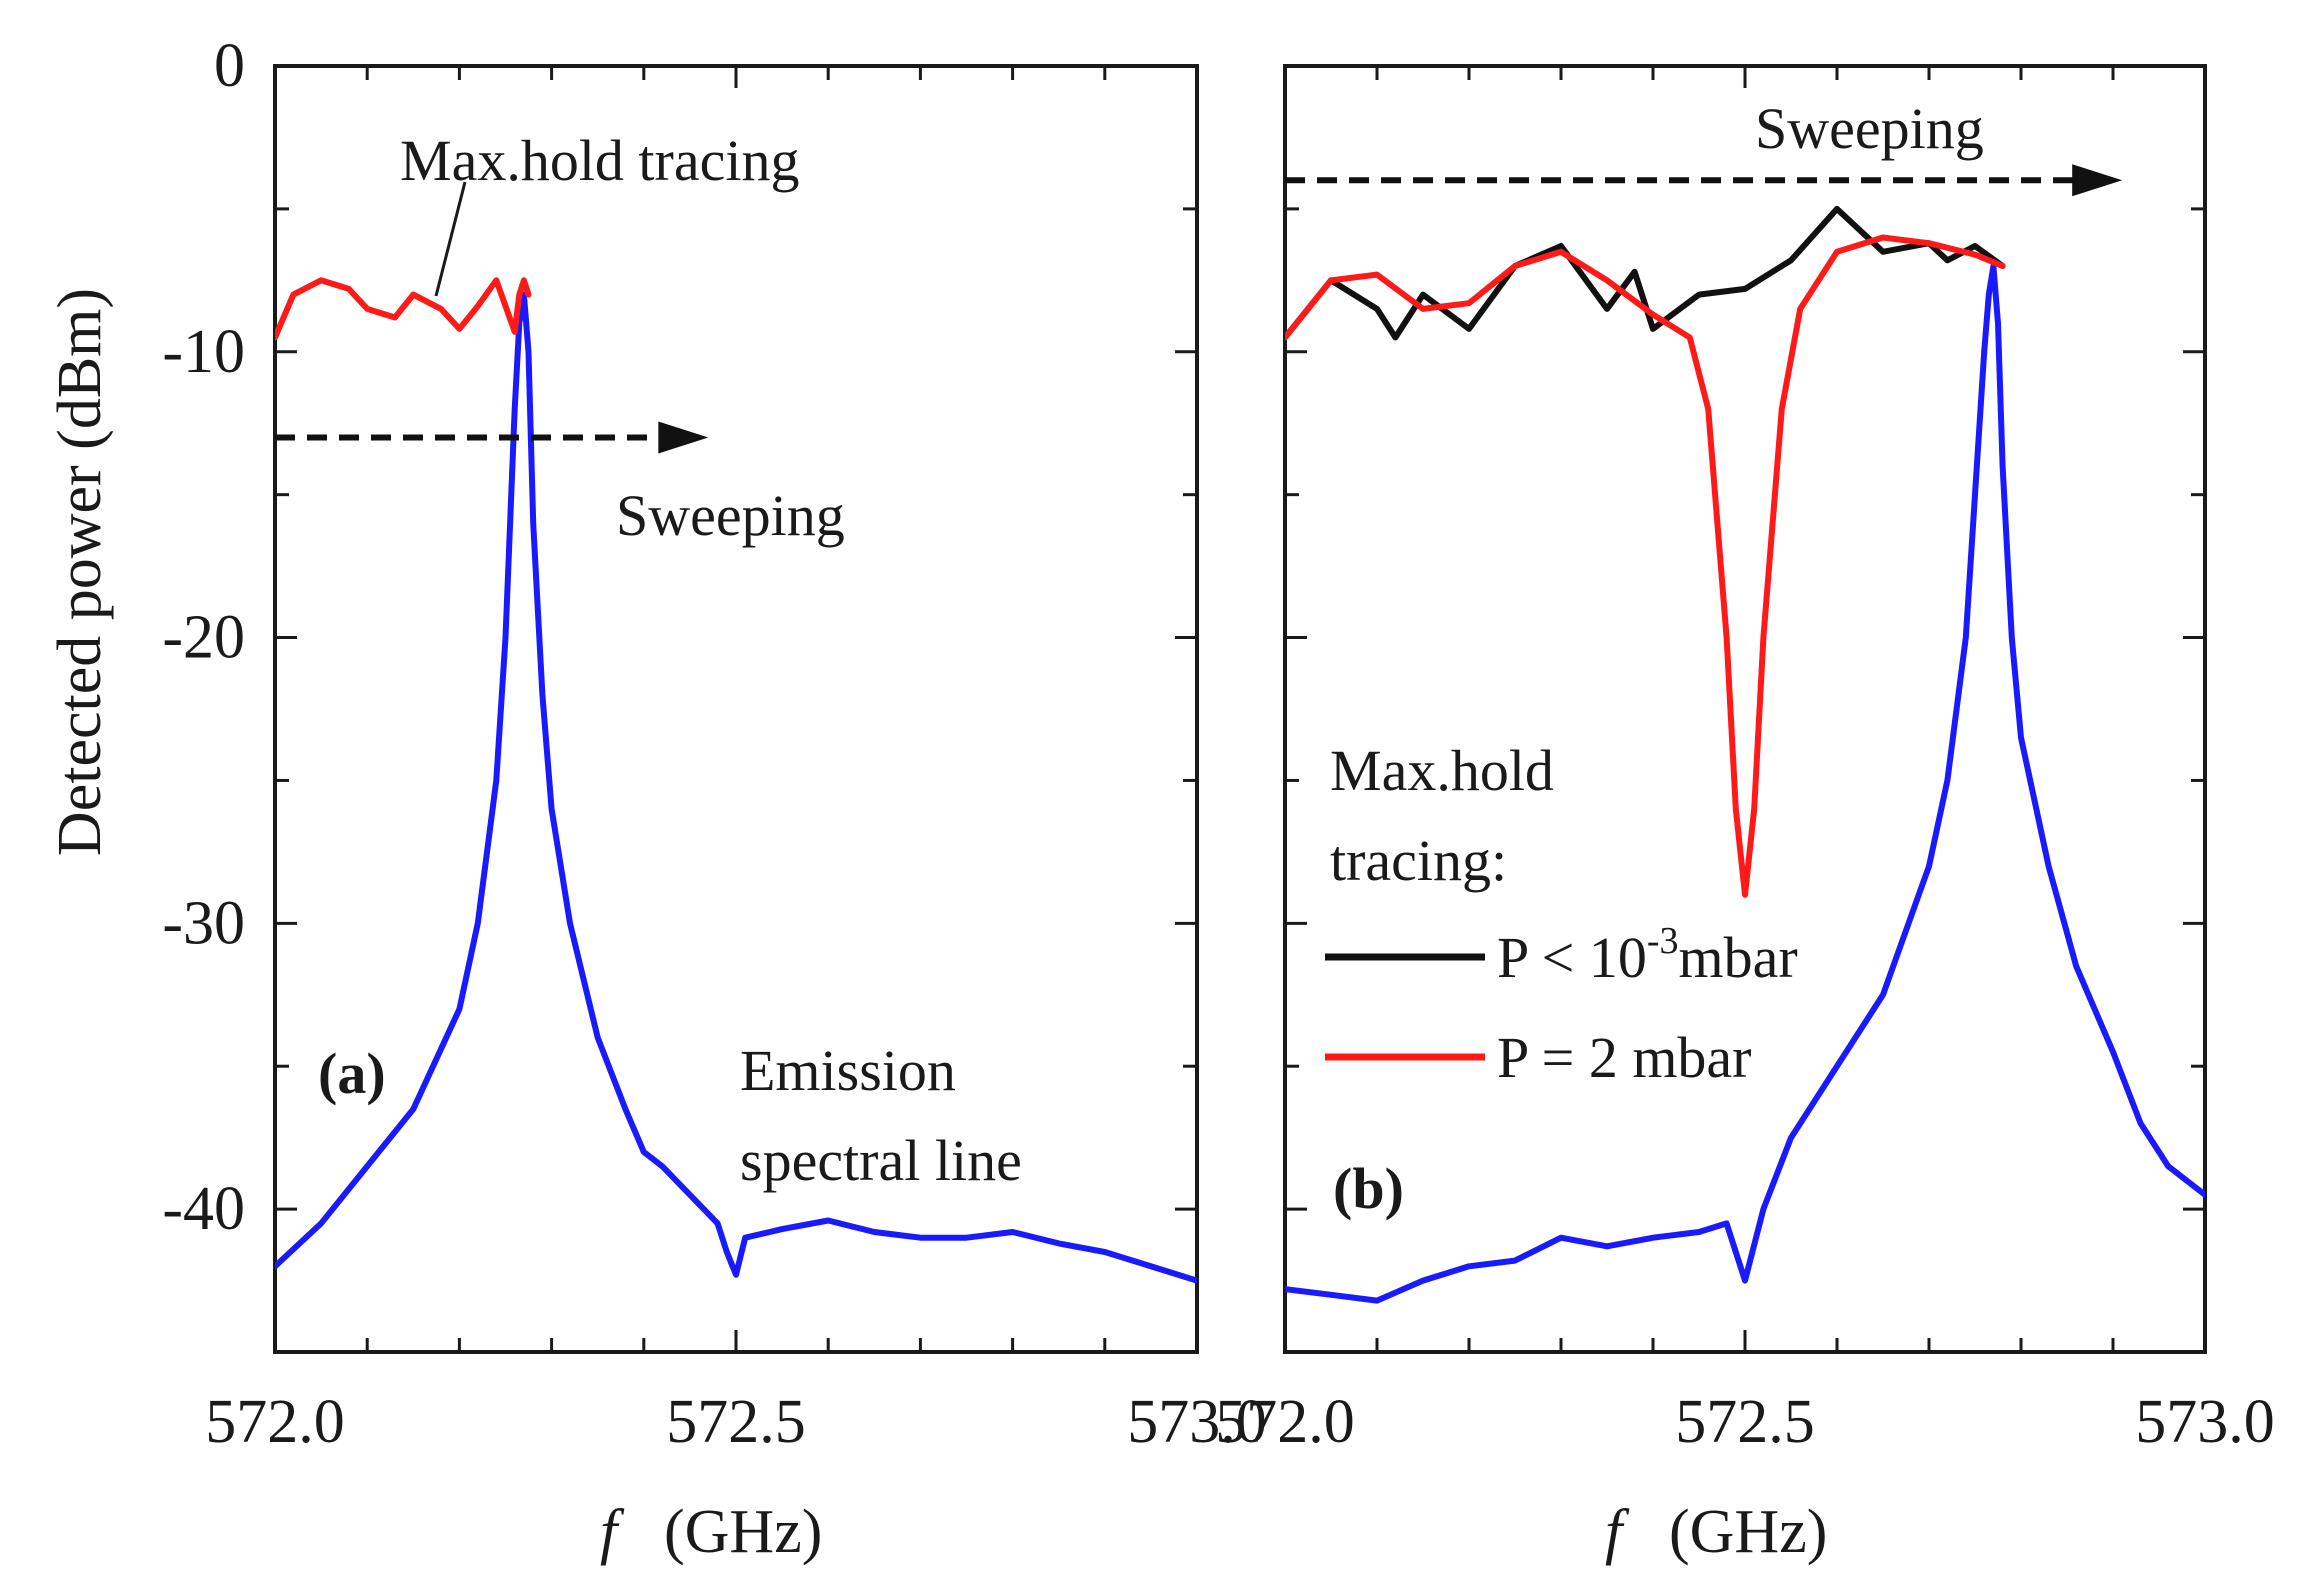  Describe the element at coordinates (730, 515) in the screenshot. I see `annotation-sweeping-a: Sweeping` at that location.